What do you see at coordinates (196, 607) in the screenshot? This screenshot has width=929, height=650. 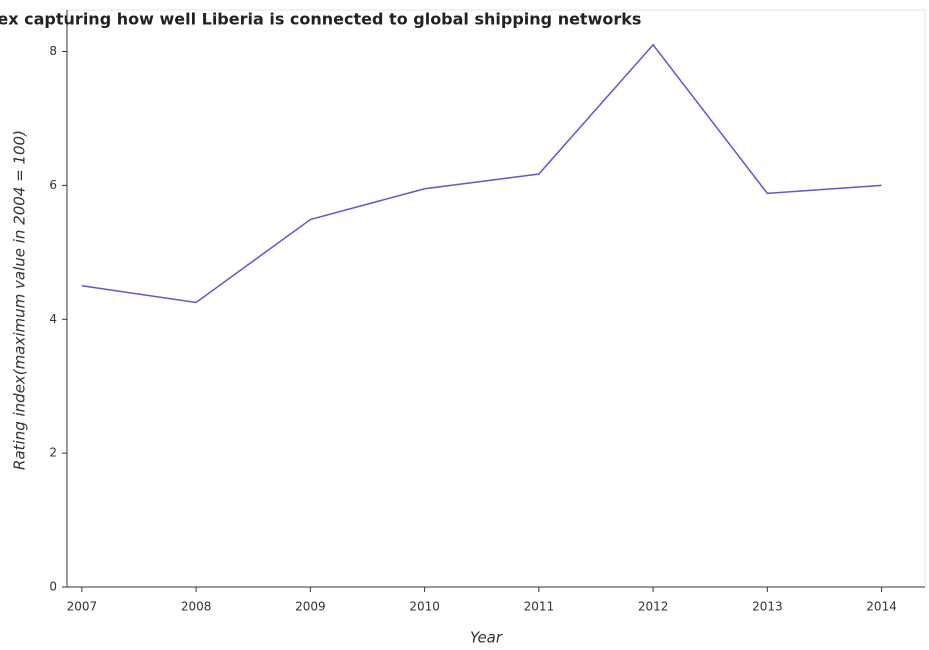 I see `x-tick-label: 2008` at bounding box center [196, 607].